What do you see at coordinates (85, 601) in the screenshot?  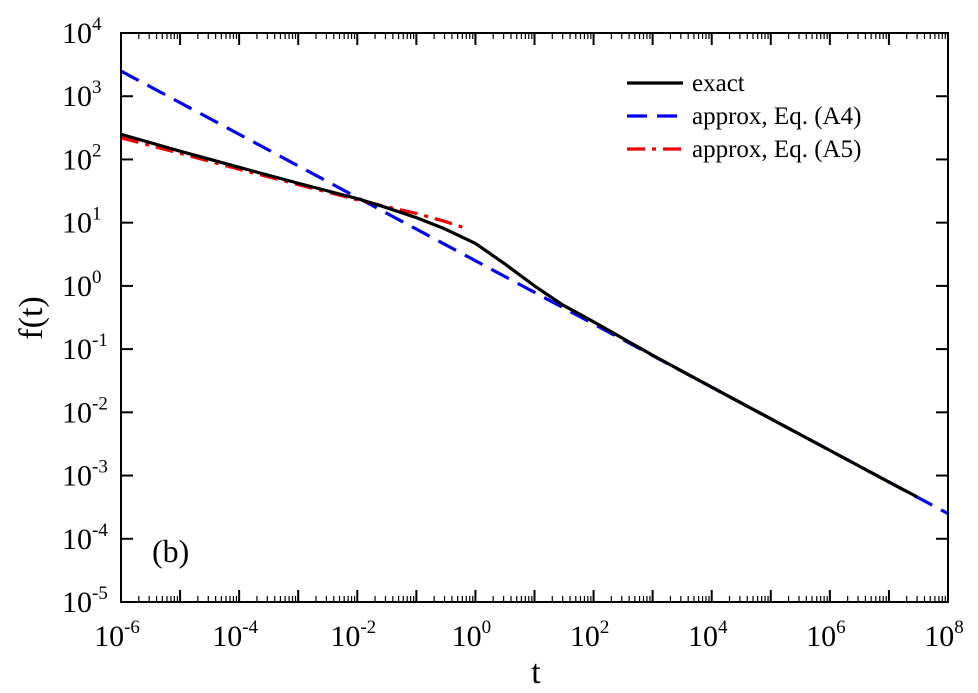 I see `y-tick-label: 10⁻⁵` at bounding box center [85, 601].